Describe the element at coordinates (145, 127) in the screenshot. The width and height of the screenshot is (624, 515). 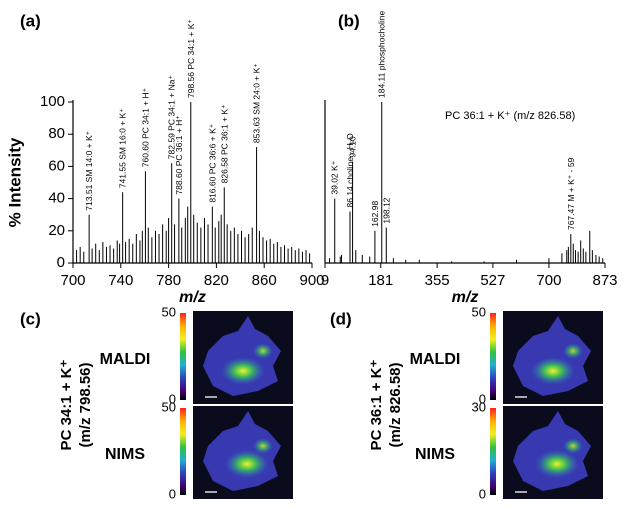
I see `peak-annotation: 760.60 PC 34:1 + H⁺` at that location.